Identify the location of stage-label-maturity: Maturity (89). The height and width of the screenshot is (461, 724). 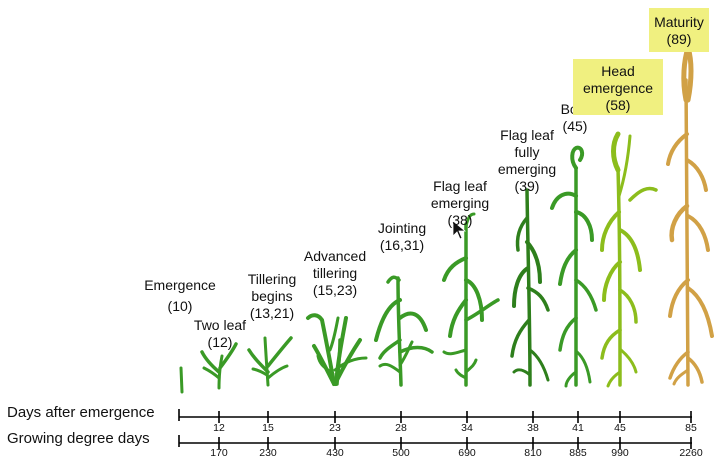
(679, 30).